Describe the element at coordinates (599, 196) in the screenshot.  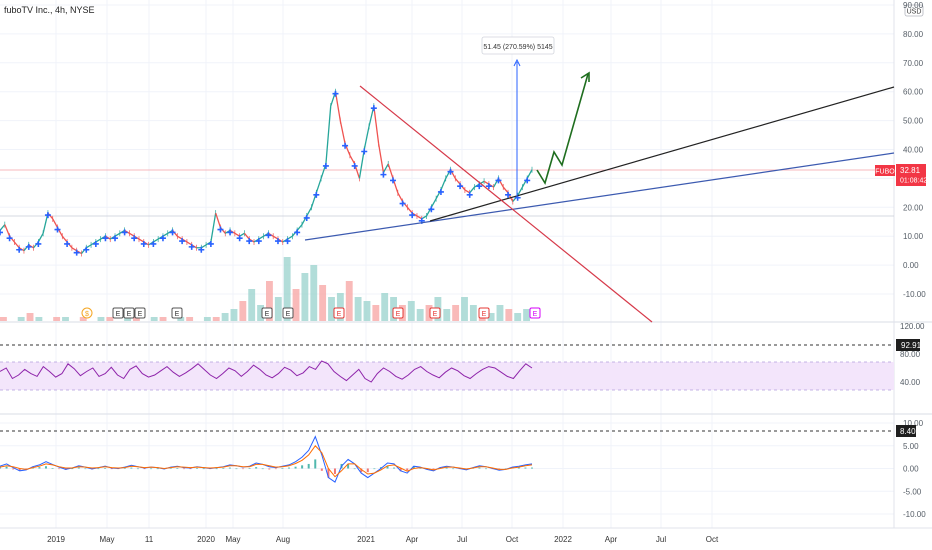
I see `trendline-blue` at that location.